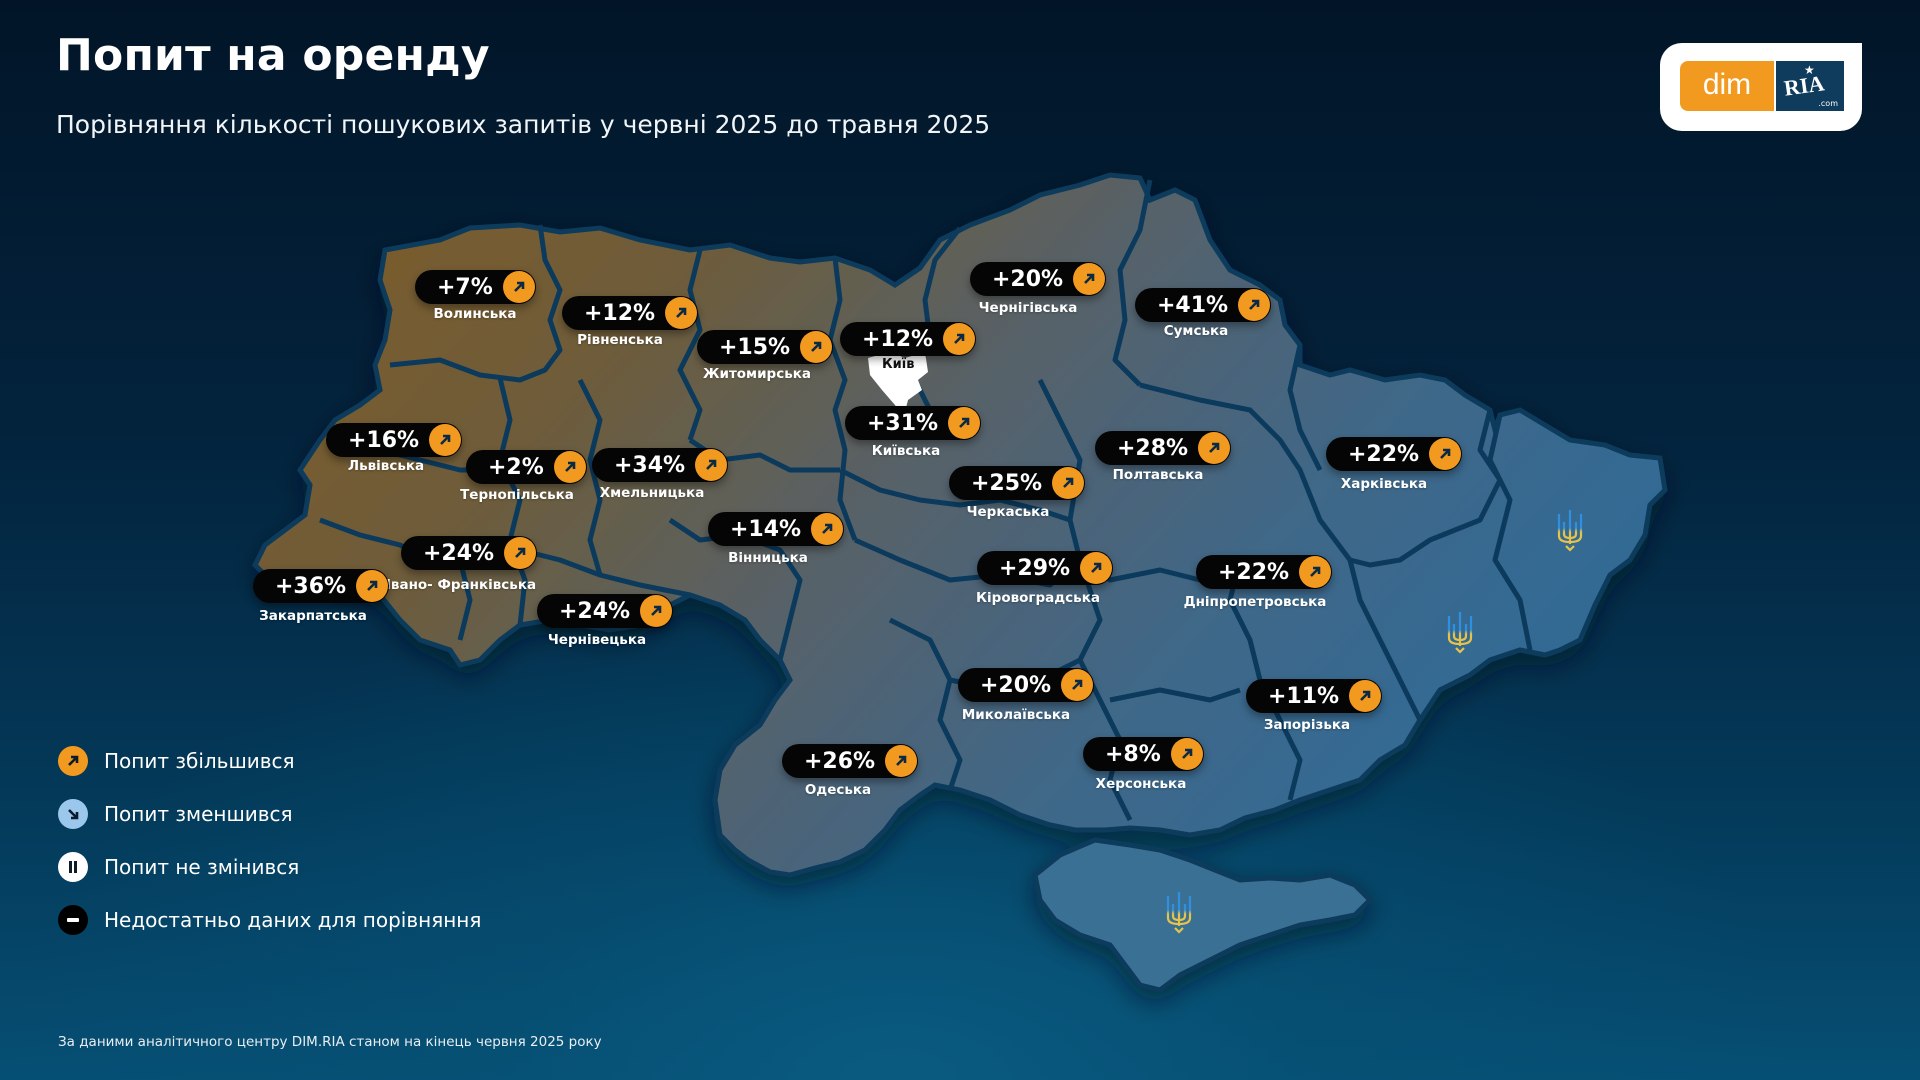  What do you see at coordinates (269, 867) in the screenshot?
I see `legend-item-no-change: Попит не змінився` at bounding box center [269, 867].